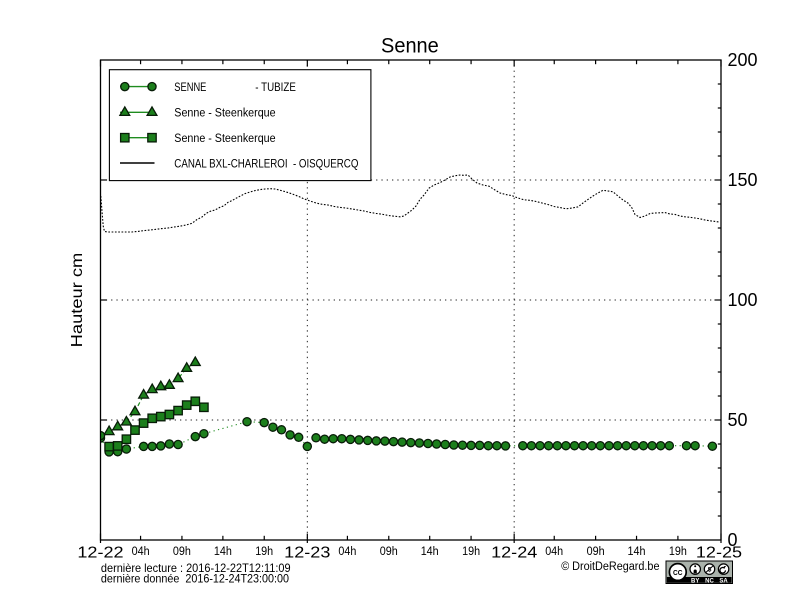 The image size is (800, 600). I want to click on svg-text: 12-24, so click(514, 553).